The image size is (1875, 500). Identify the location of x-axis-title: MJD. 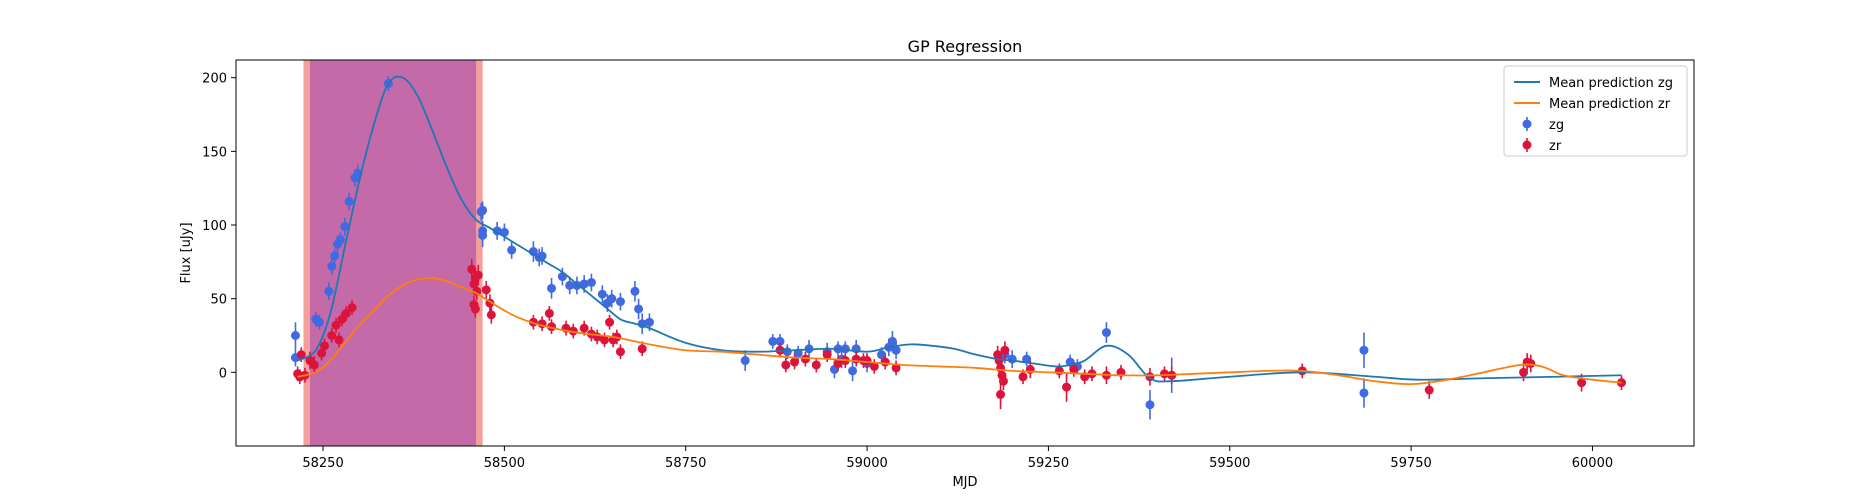
(964, 482).